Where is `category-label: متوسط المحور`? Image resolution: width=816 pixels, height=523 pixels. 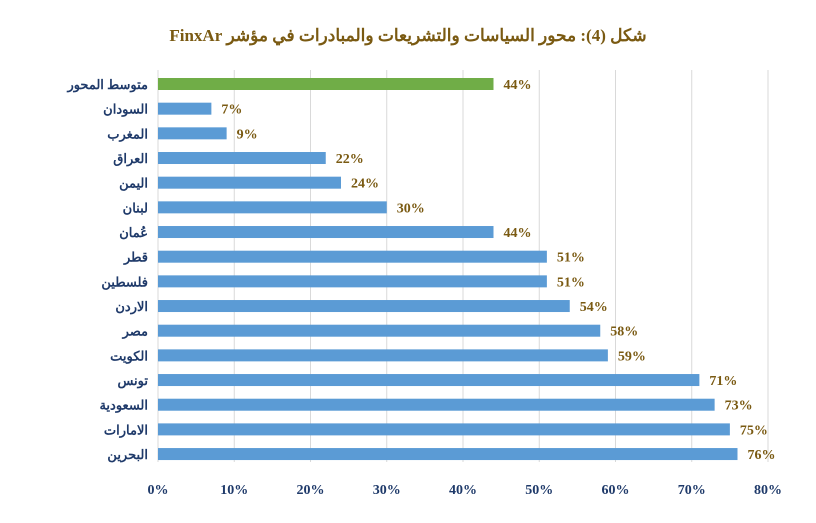 category-label: متوسط المحور is located at coordinates (107, 85).